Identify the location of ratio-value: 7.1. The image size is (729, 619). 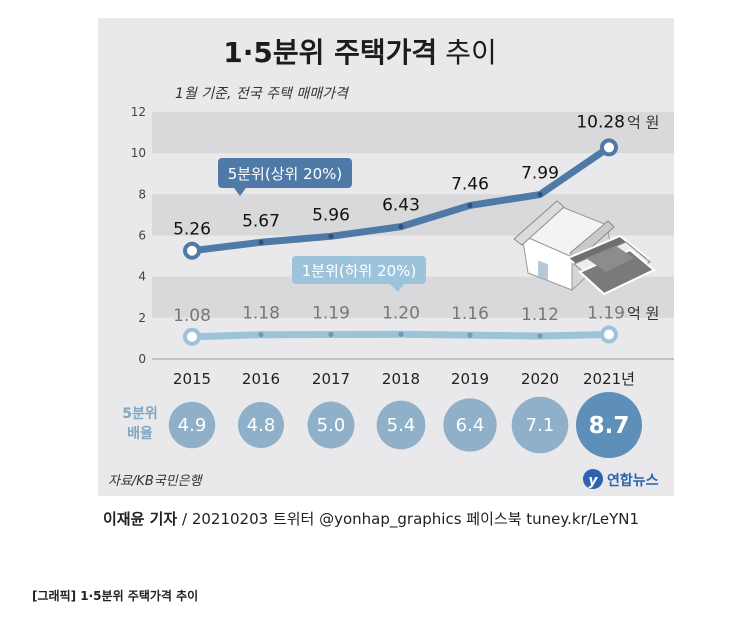
(540, 425).